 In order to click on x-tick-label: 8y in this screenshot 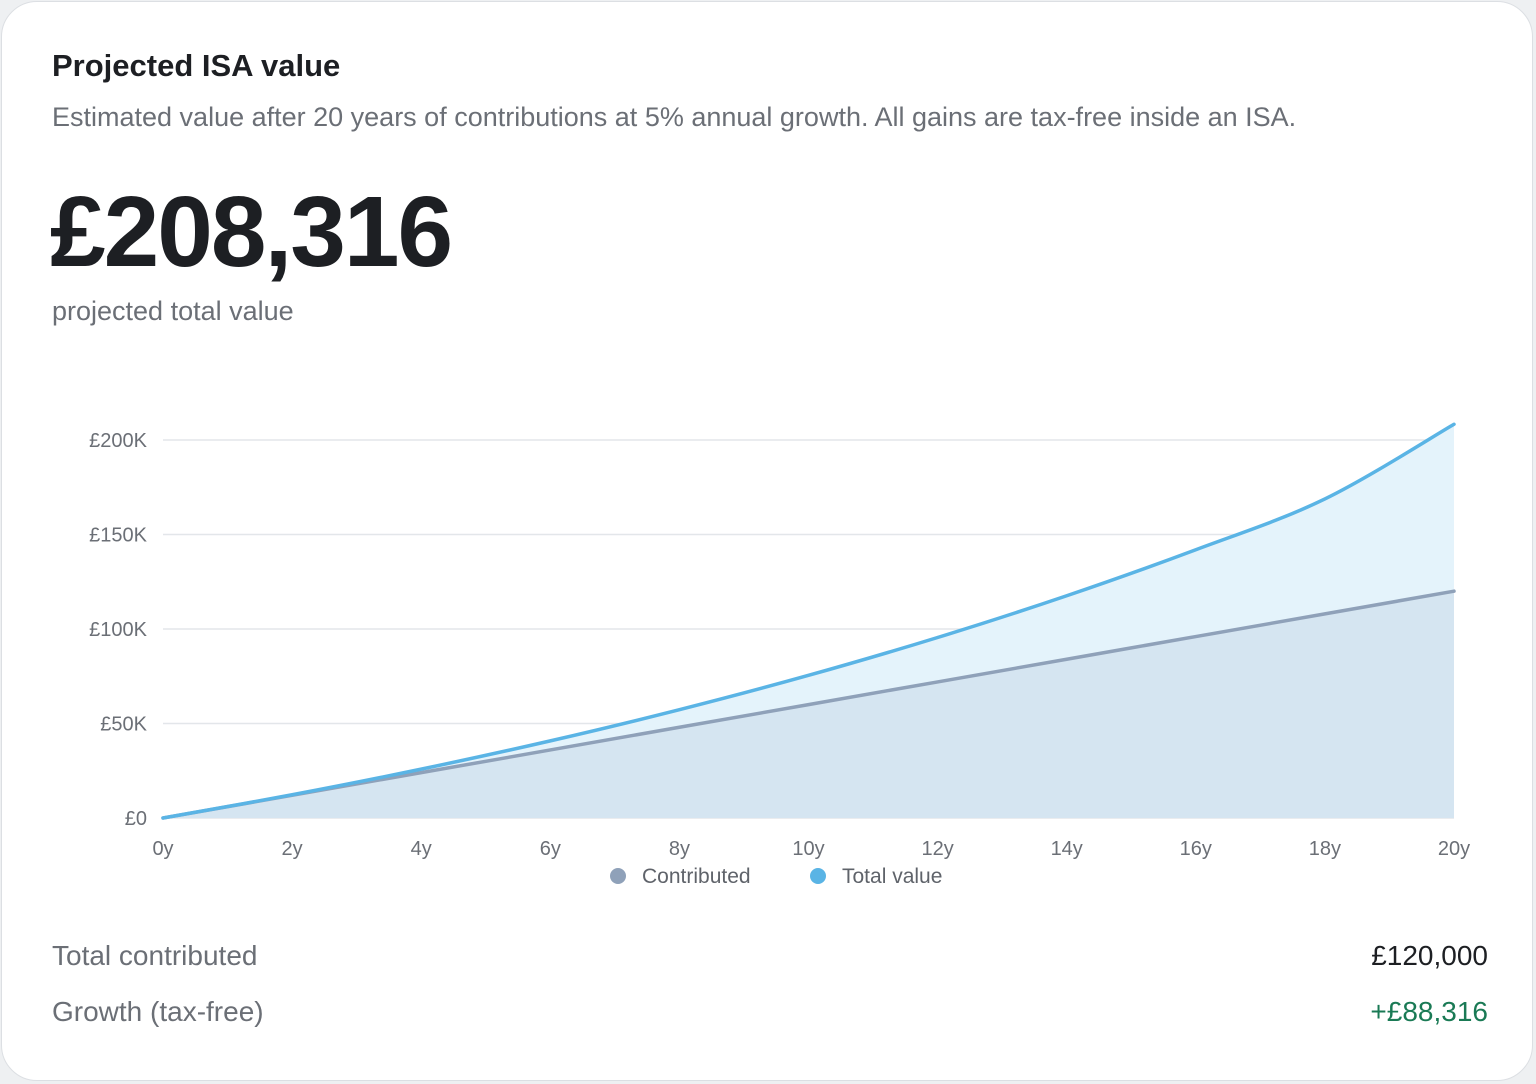, I will do `click(679, 849)`.